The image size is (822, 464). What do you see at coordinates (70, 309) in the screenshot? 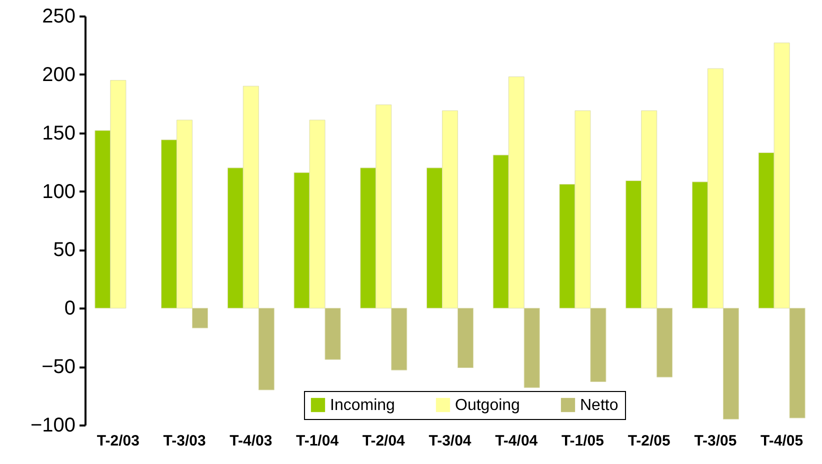
I see `y-tick-label: 0` at bounding box center [70, 309].